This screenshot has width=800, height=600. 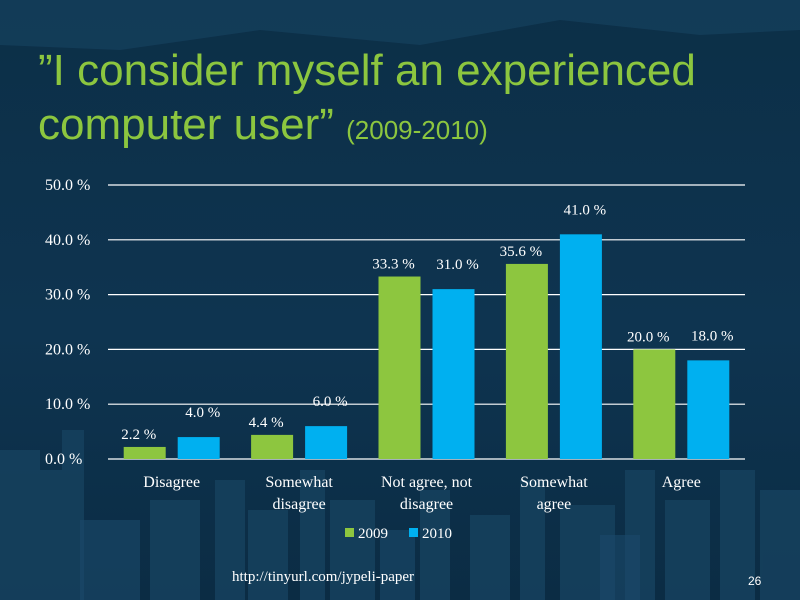 What do you see at coordinates (427, 482) in the screenshot?
I see `x-category-label: Not agree, not` at bounding box center [427, 482].